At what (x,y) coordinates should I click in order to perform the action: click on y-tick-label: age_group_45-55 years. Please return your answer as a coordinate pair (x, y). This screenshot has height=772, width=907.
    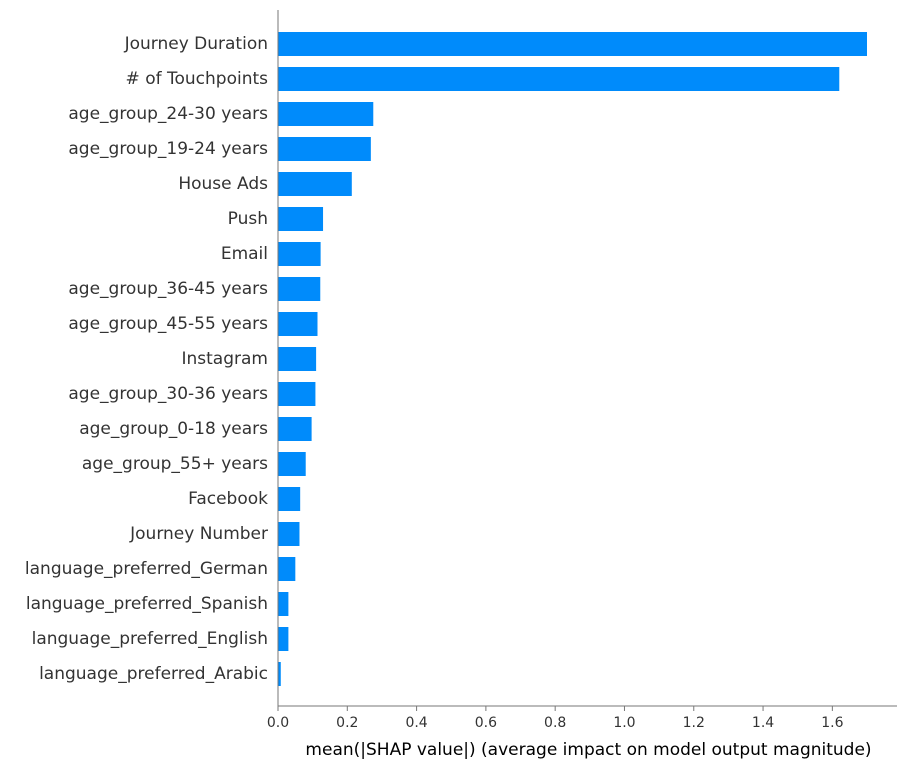
    Looking at the image, I should click on (168, 324).